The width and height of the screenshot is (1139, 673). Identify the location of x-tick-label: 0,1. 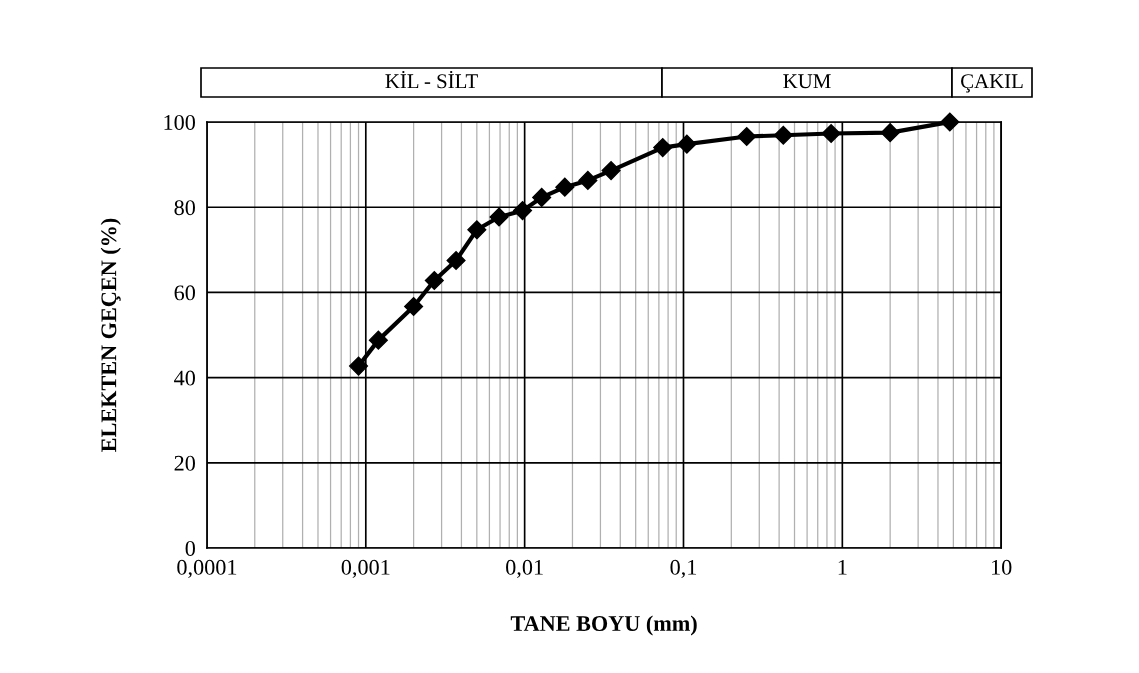
(683, 568).